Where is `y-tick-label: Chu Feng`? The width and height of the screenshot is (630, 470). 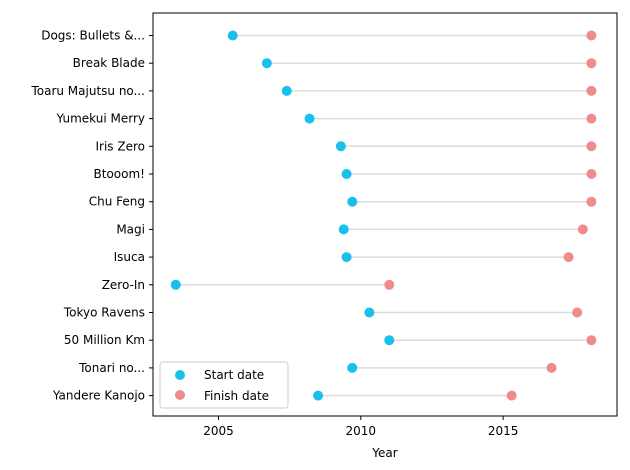 y-tick-label: Chu Feng is located at coordinates (117, 202).